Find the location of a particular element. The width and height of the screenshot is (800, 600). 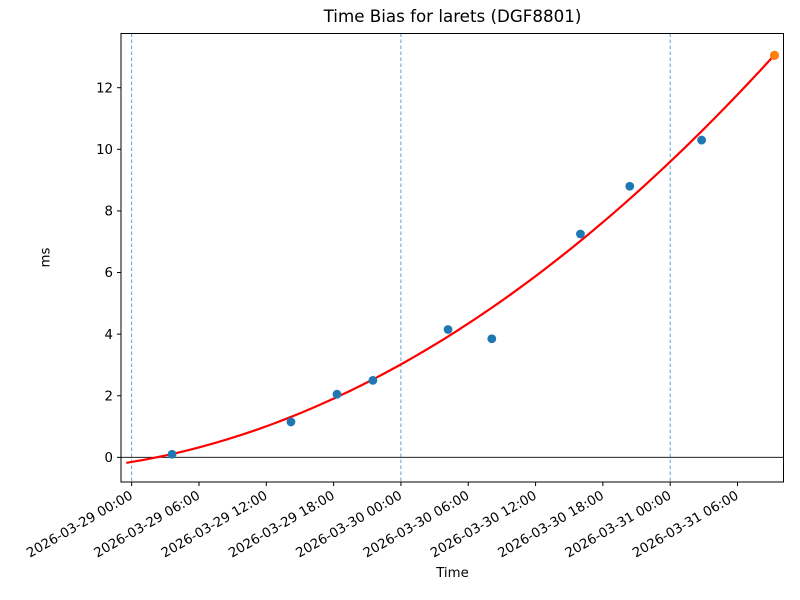

y-tick-label: 8 is located at coordinates (109, 212).